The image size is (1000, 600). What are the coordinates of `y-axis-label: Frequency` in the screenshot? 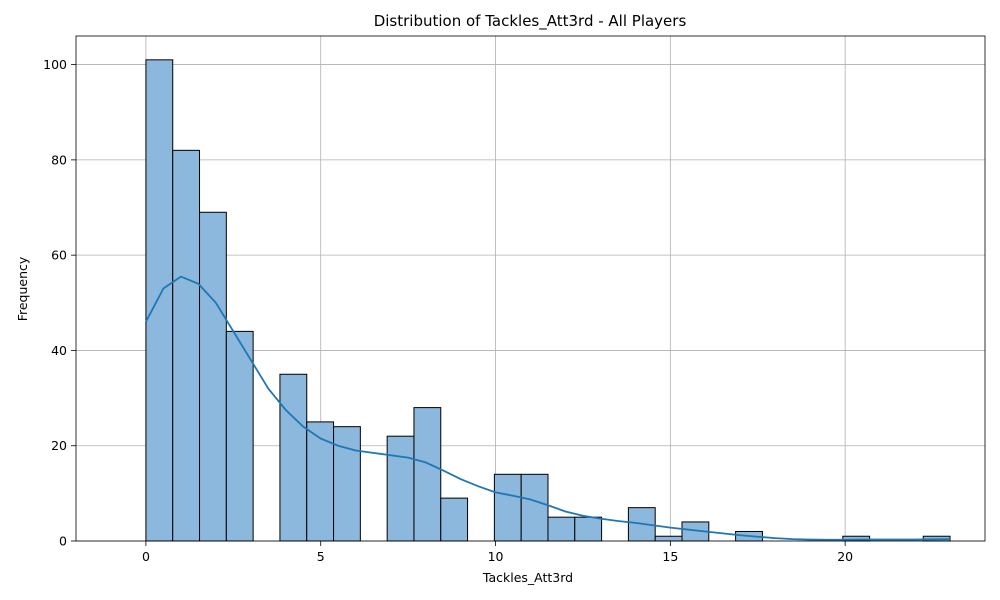 It's located at (22, 288).